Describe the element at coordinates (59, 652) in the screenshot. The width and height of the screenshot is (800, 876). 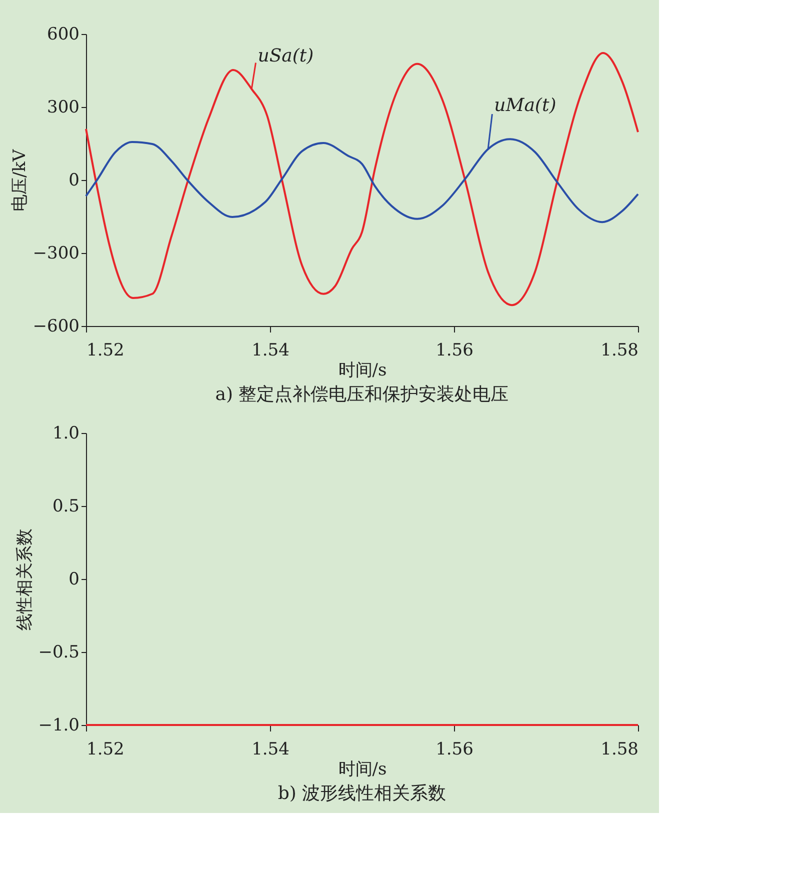
I see `y-tick-label: −0.5` at that location.